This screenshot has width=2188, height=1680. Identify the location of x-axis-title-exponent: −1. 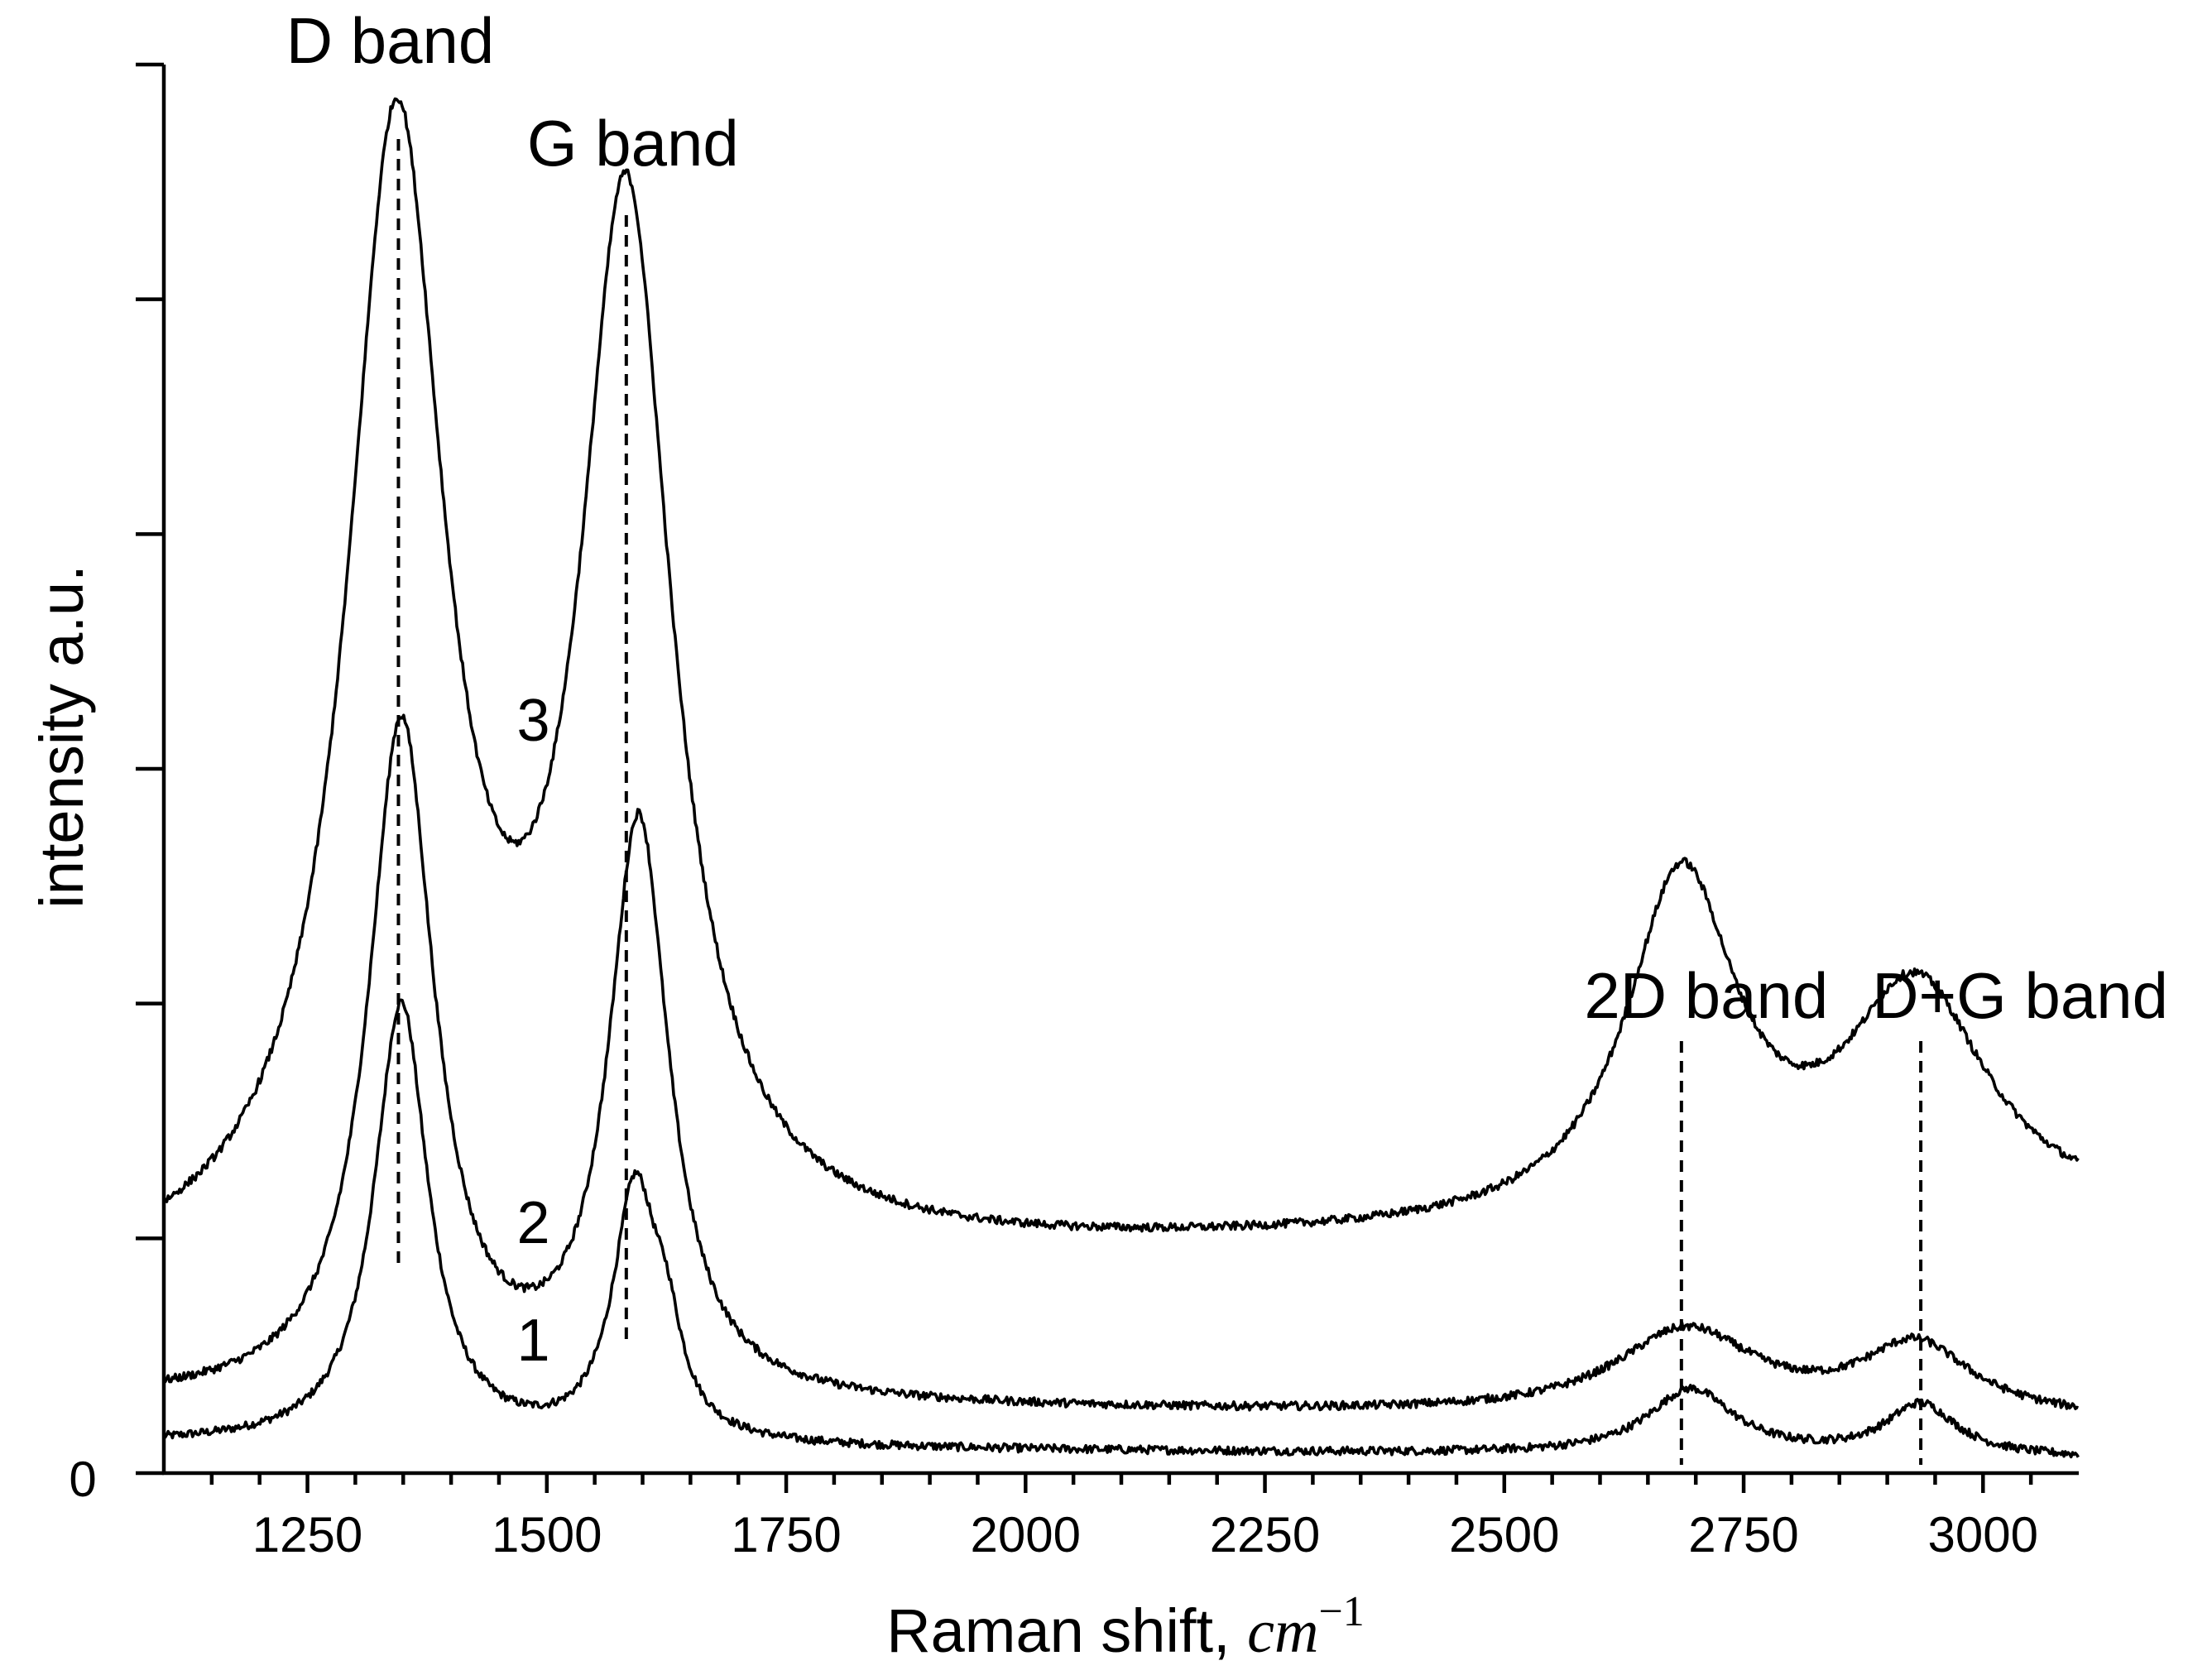
(1341, 1611).